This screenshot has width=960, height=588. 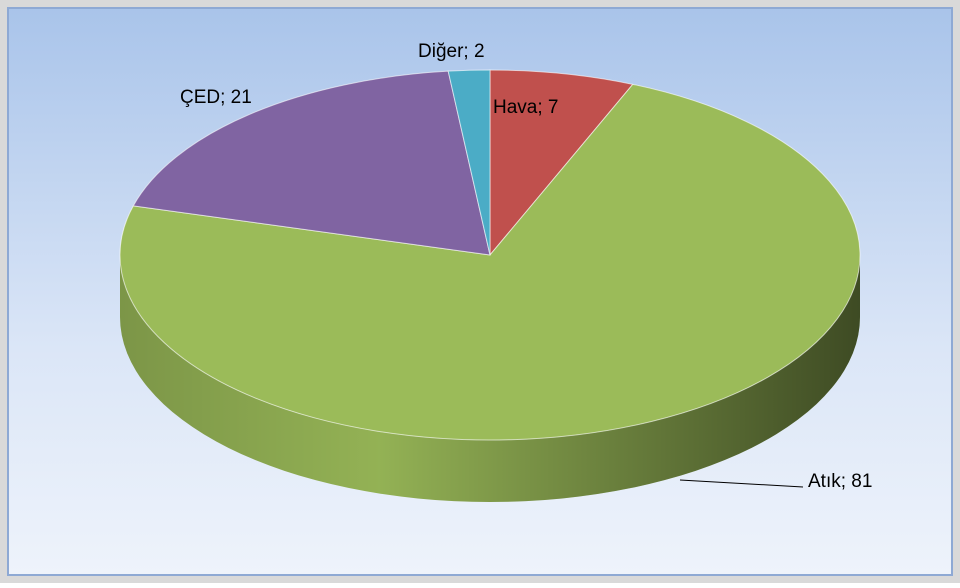 I want to click on data-label: Atık; 81, so click(x=840, y=481).